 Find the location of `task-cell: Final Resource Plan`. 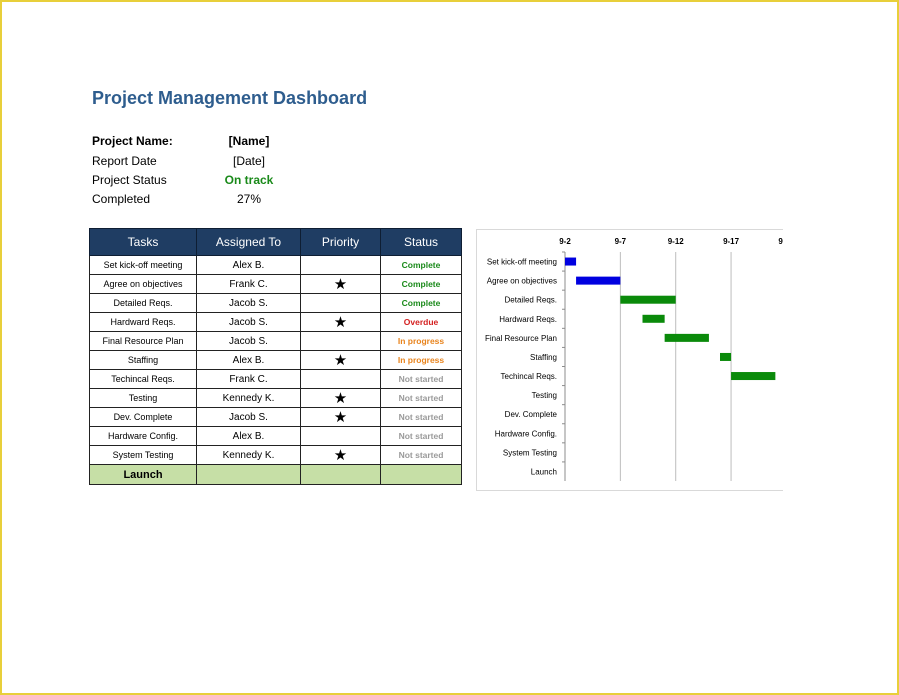

task-cell: Final Resource Plan is located at coordinates (143, 341).